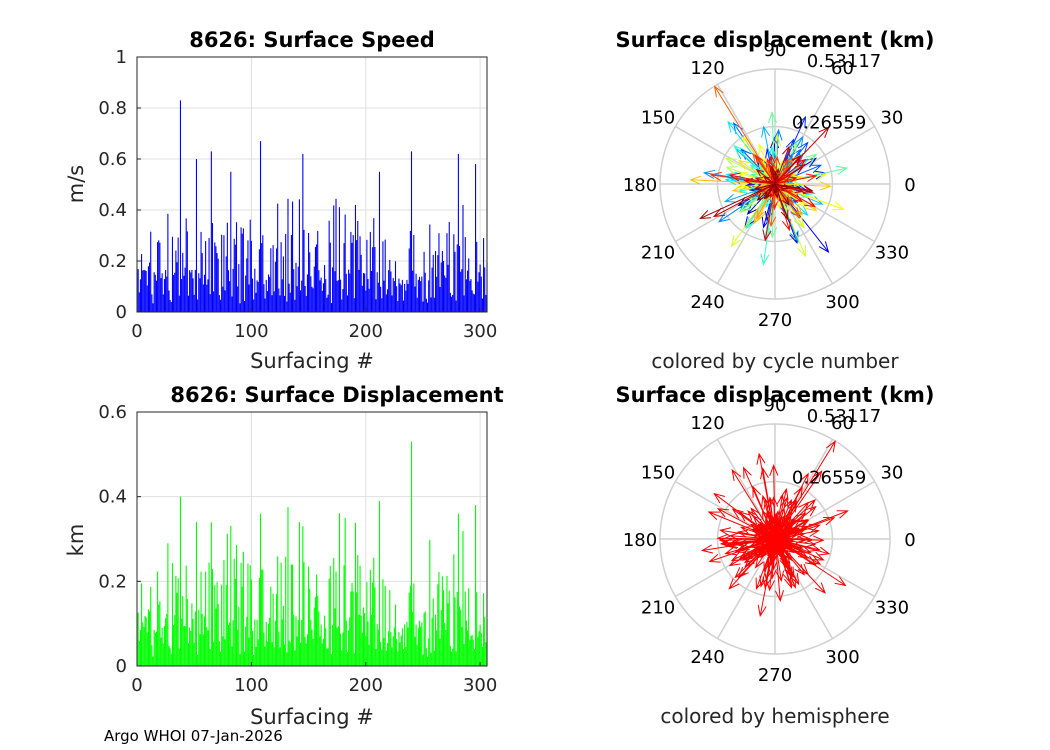  Describe the element at coordinates (112, 159) in the screenshot. I see `speed-ytick-label: 0.6` at that location.